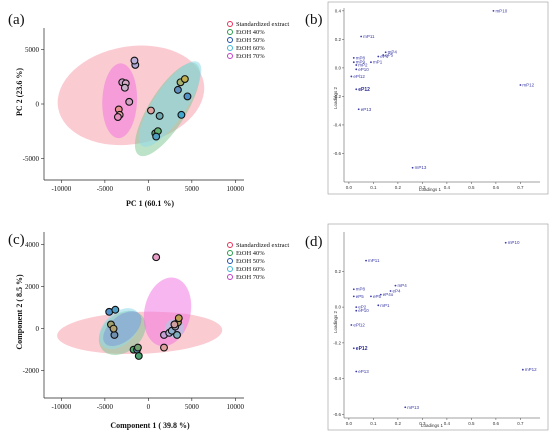  Describe the element at coordinates (31, 371) in the screenshot. I see `y-tick-label: -2000` at that location.